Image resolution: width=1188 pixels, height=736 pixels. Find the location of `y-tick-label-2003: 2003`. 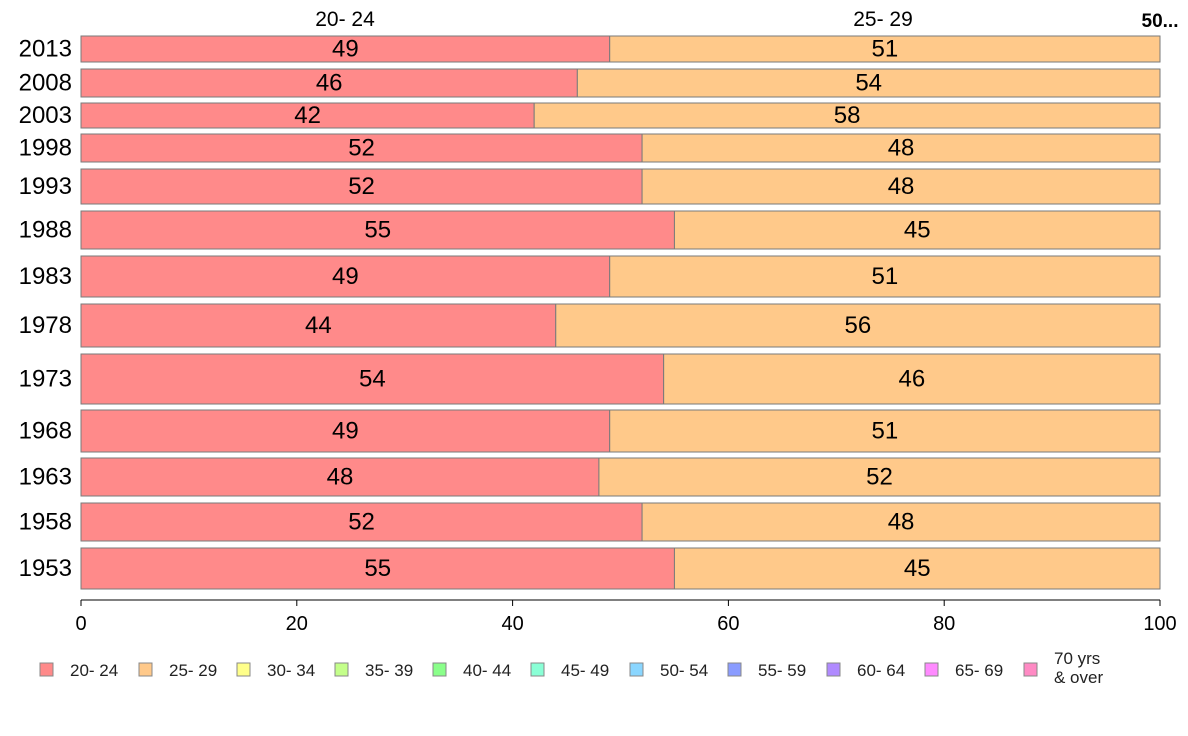

y-tick-label-2003: 2003 is located at coordinates (45, 115).